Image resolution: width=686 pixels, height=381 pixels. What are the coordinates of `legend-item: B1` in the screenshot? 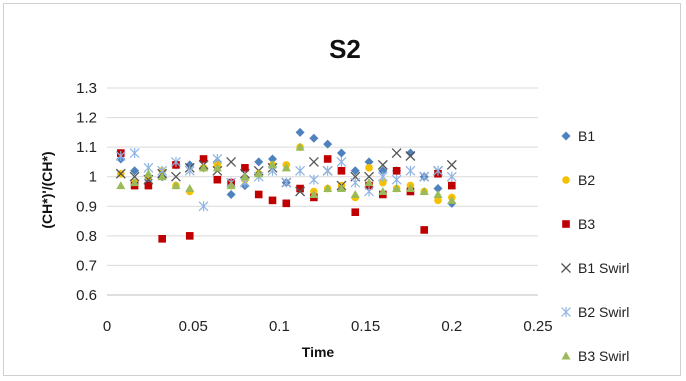 It's located at (578, 136).